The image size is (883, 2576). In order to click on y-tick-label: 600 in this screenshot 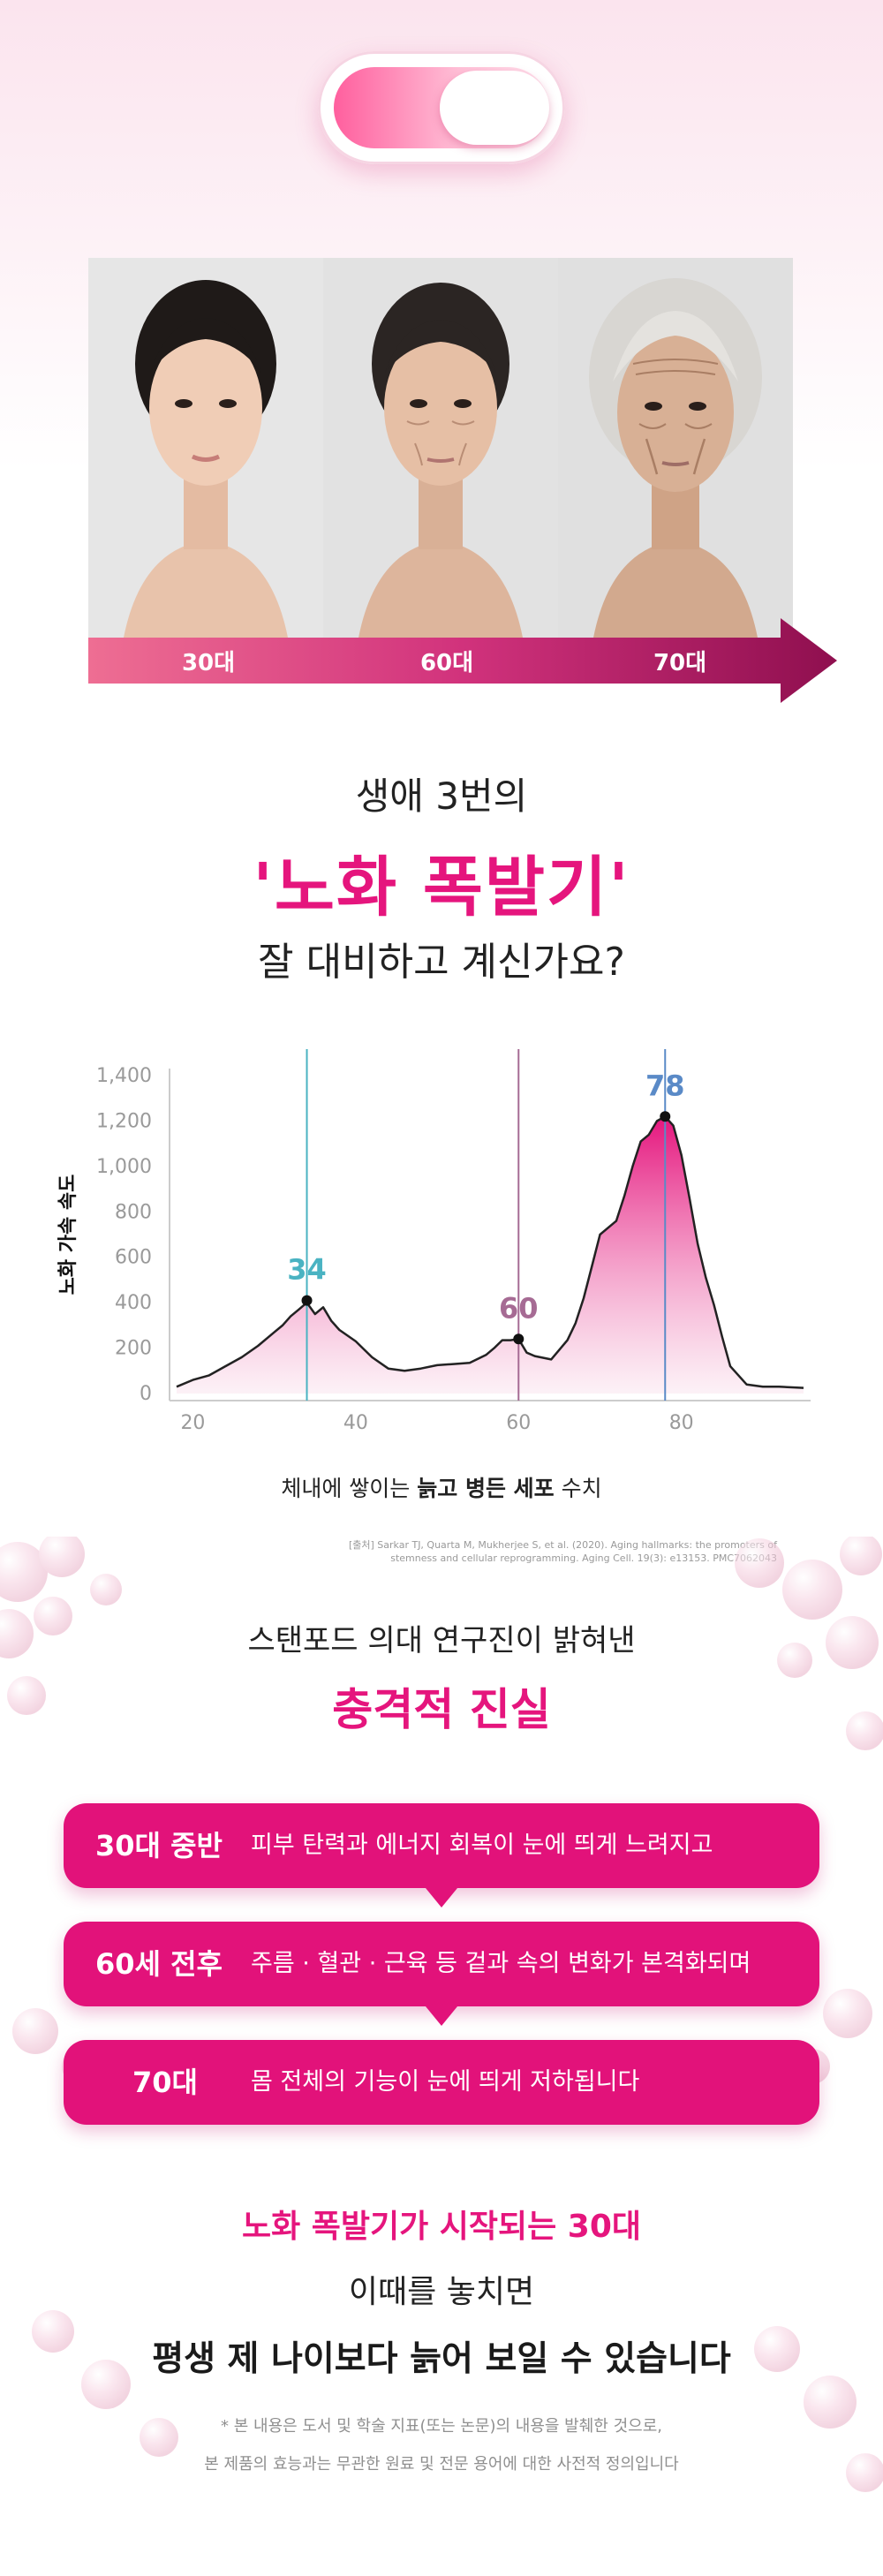, I will do `click(133, 1258)`.